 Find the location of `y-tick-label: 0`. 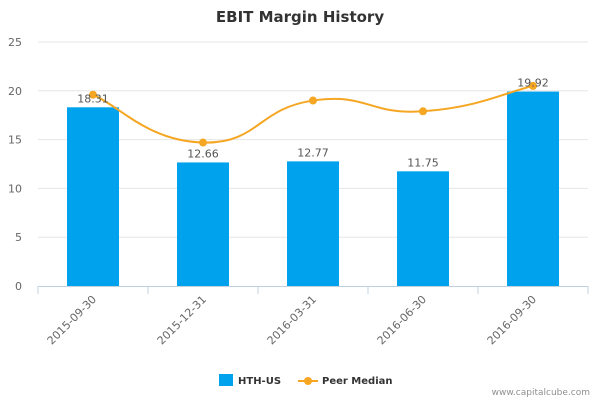

y-tick-label: 0 is located at coordinates (18, 286).